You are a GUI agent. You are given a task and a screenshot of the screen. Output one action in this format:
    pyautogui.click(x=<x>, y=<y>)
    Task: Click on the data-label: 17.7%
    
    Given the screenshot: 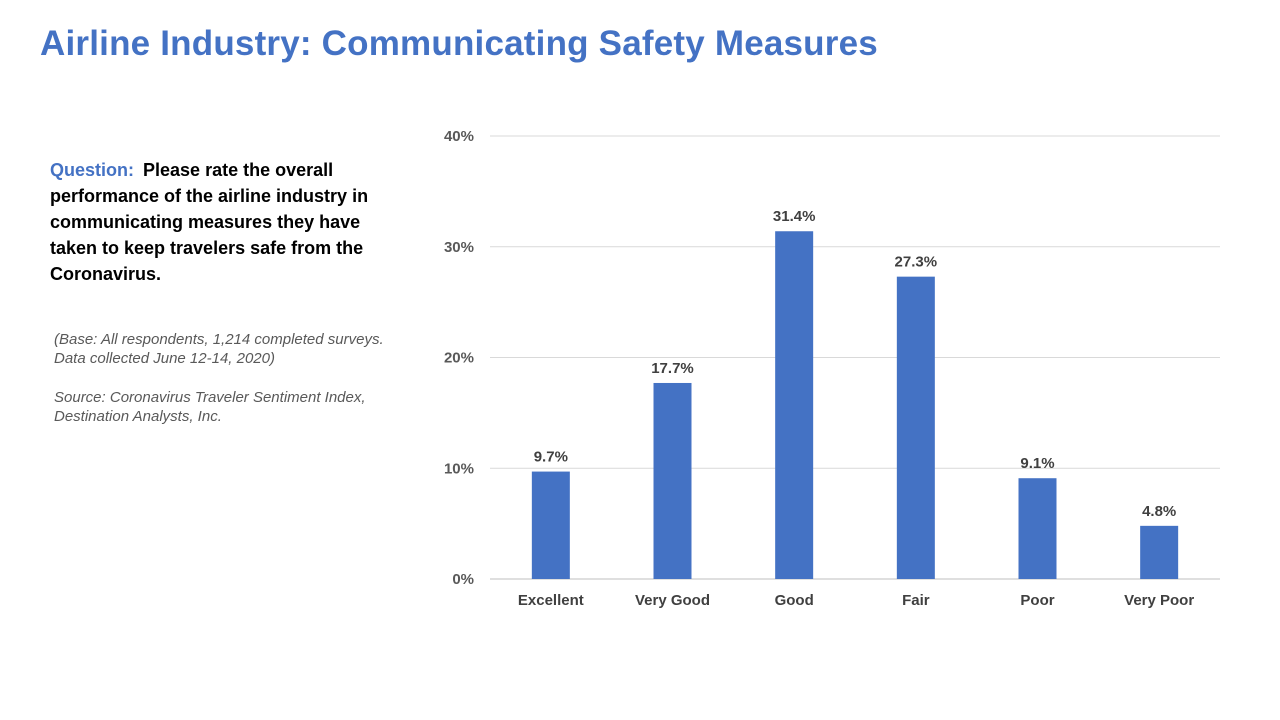 What is the action you would take?
    pyautogui.click(x=672, y=368)
    